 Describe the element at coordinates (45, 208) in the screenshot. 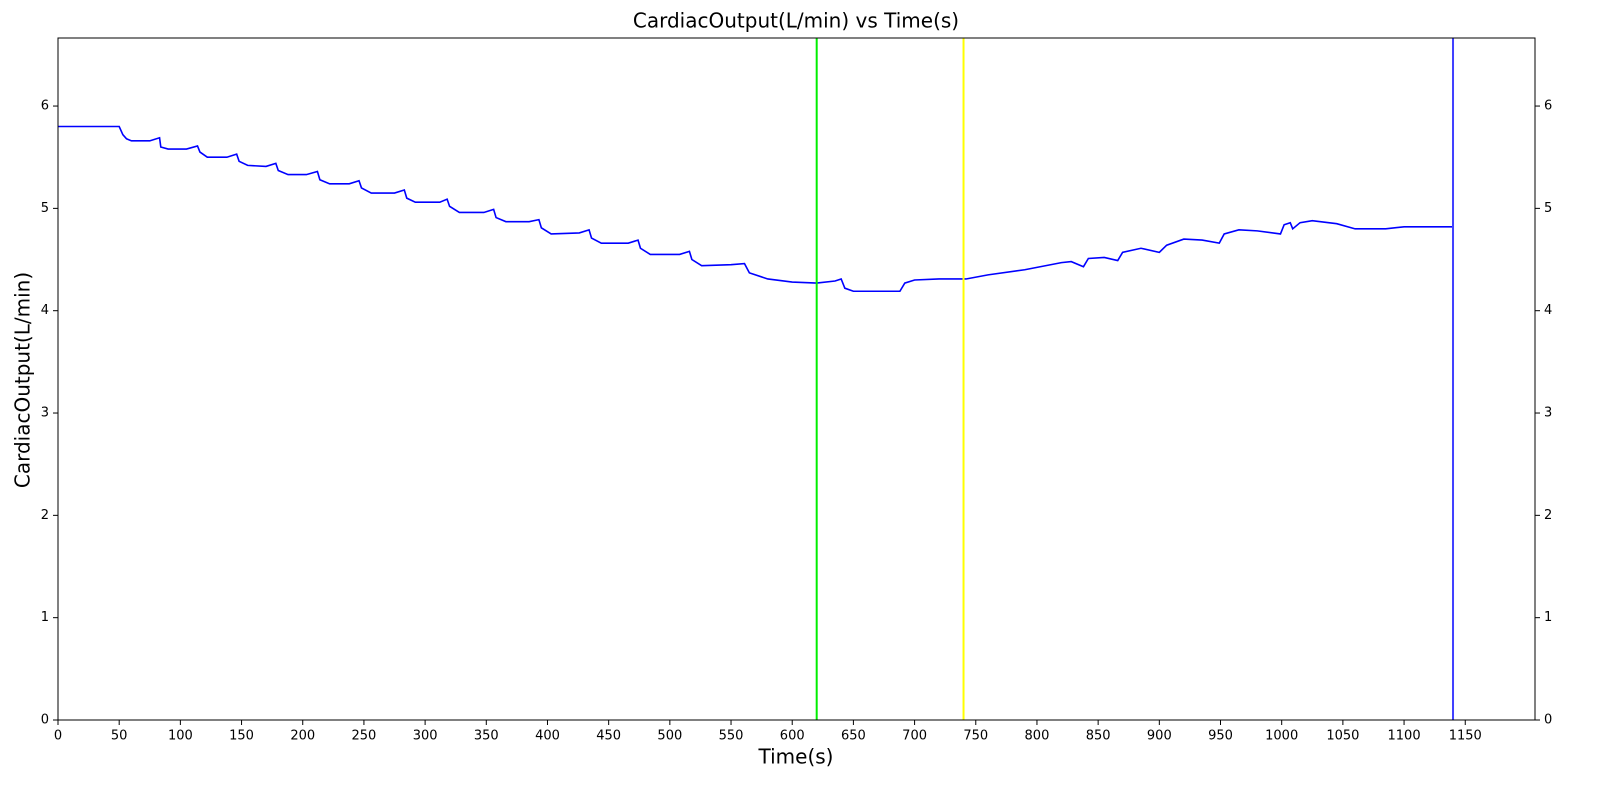

I see `y-tick-label: 5` at that location.